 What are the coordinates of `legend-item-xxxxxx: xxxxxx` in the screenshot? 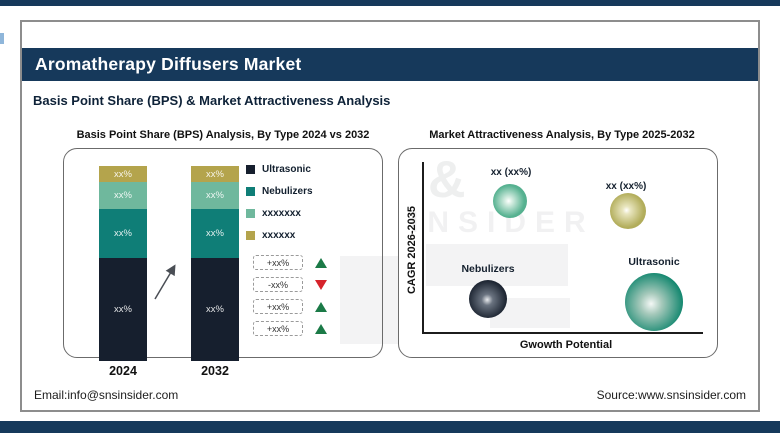 It's located at (271, 235).